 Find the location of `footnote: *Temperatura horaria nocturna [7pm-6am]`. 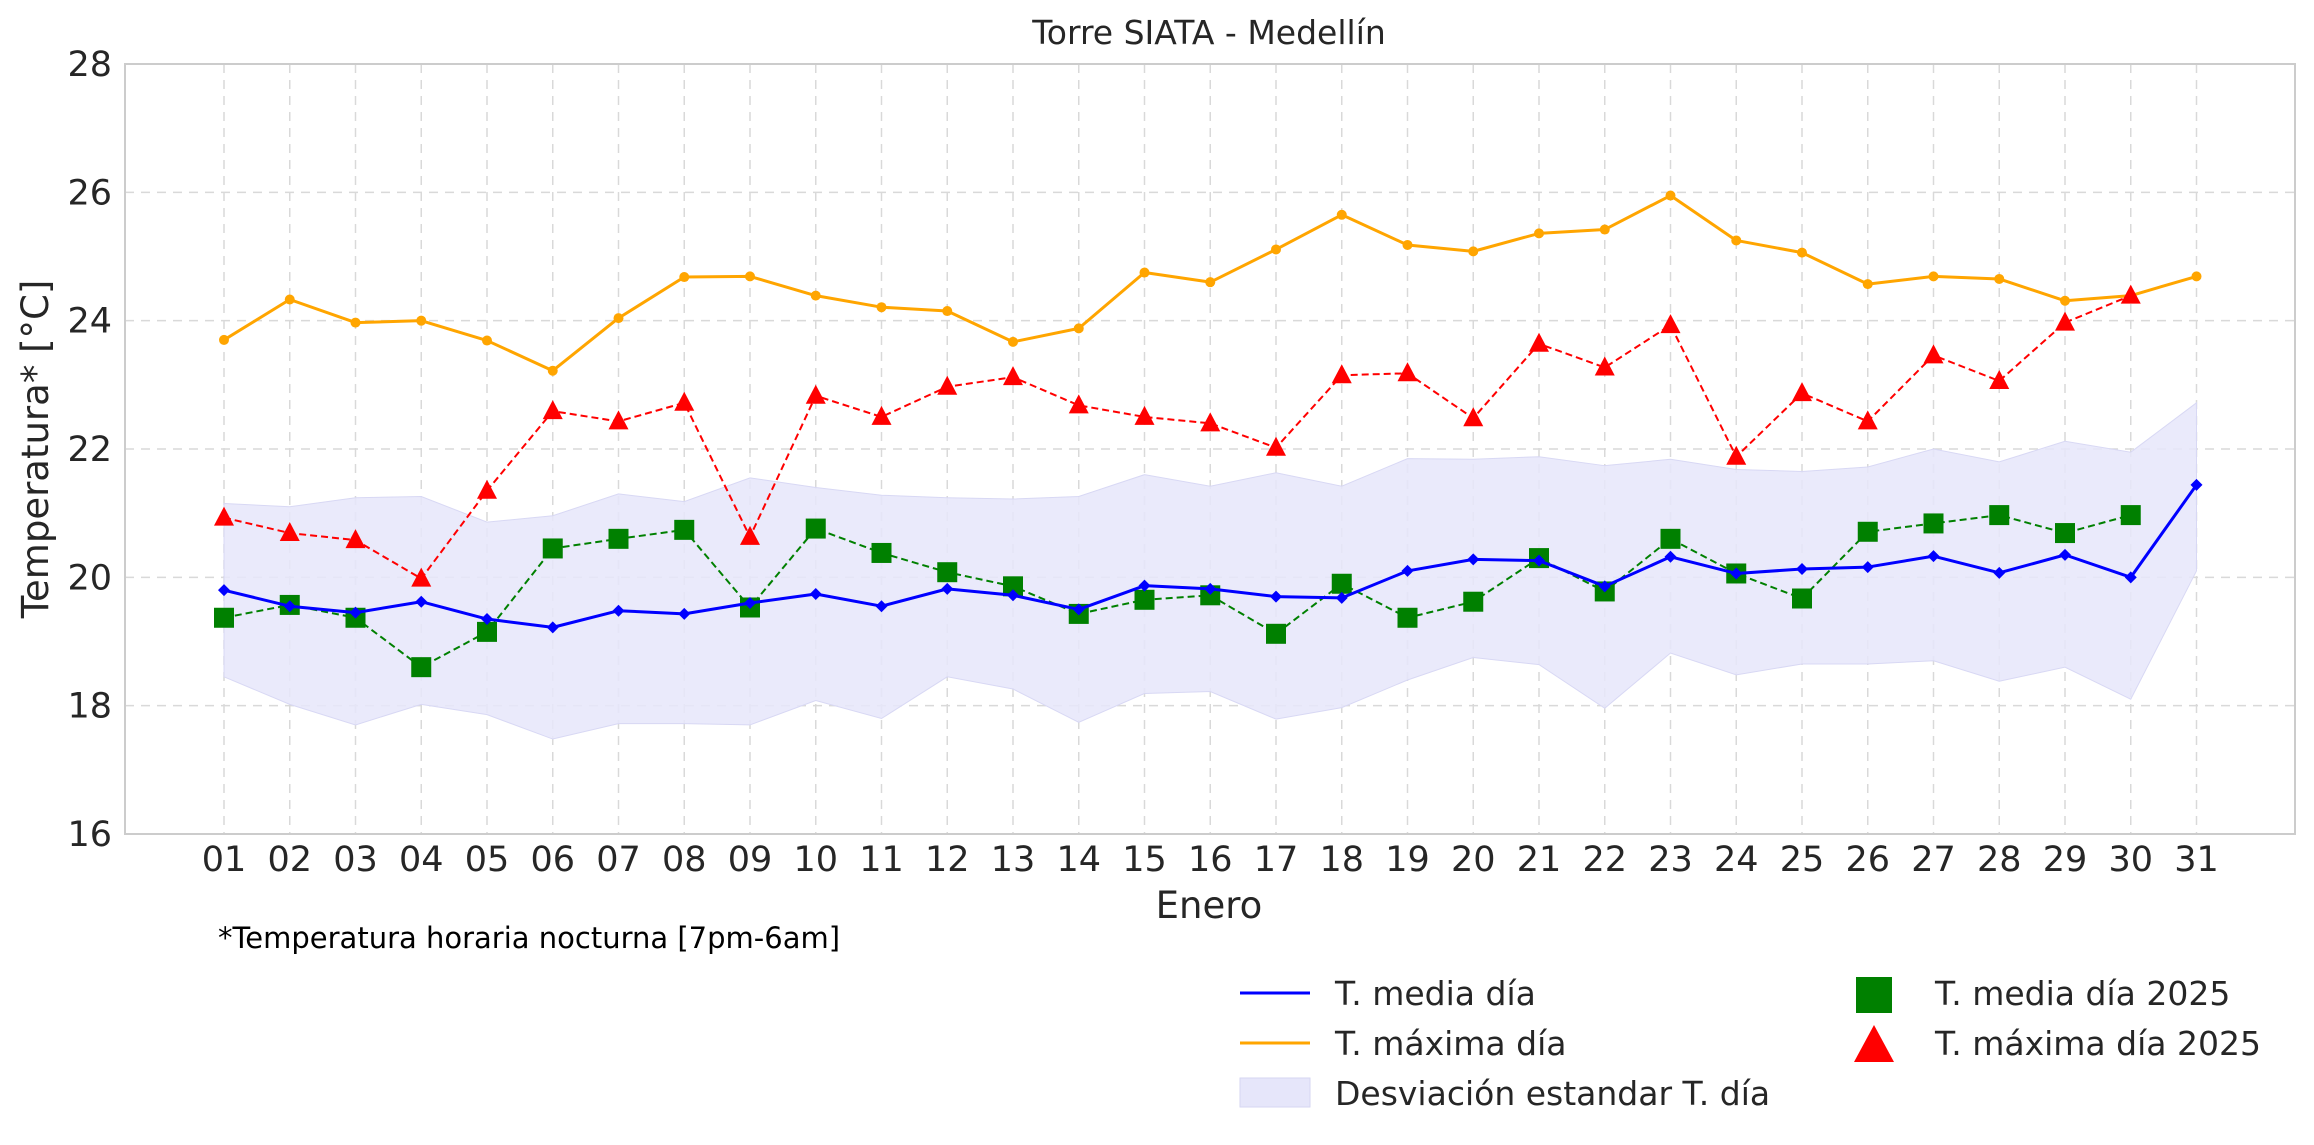

footnote: *Temperatura horaria nocturna [7pm-6am] is located at coordinates (529, 938).